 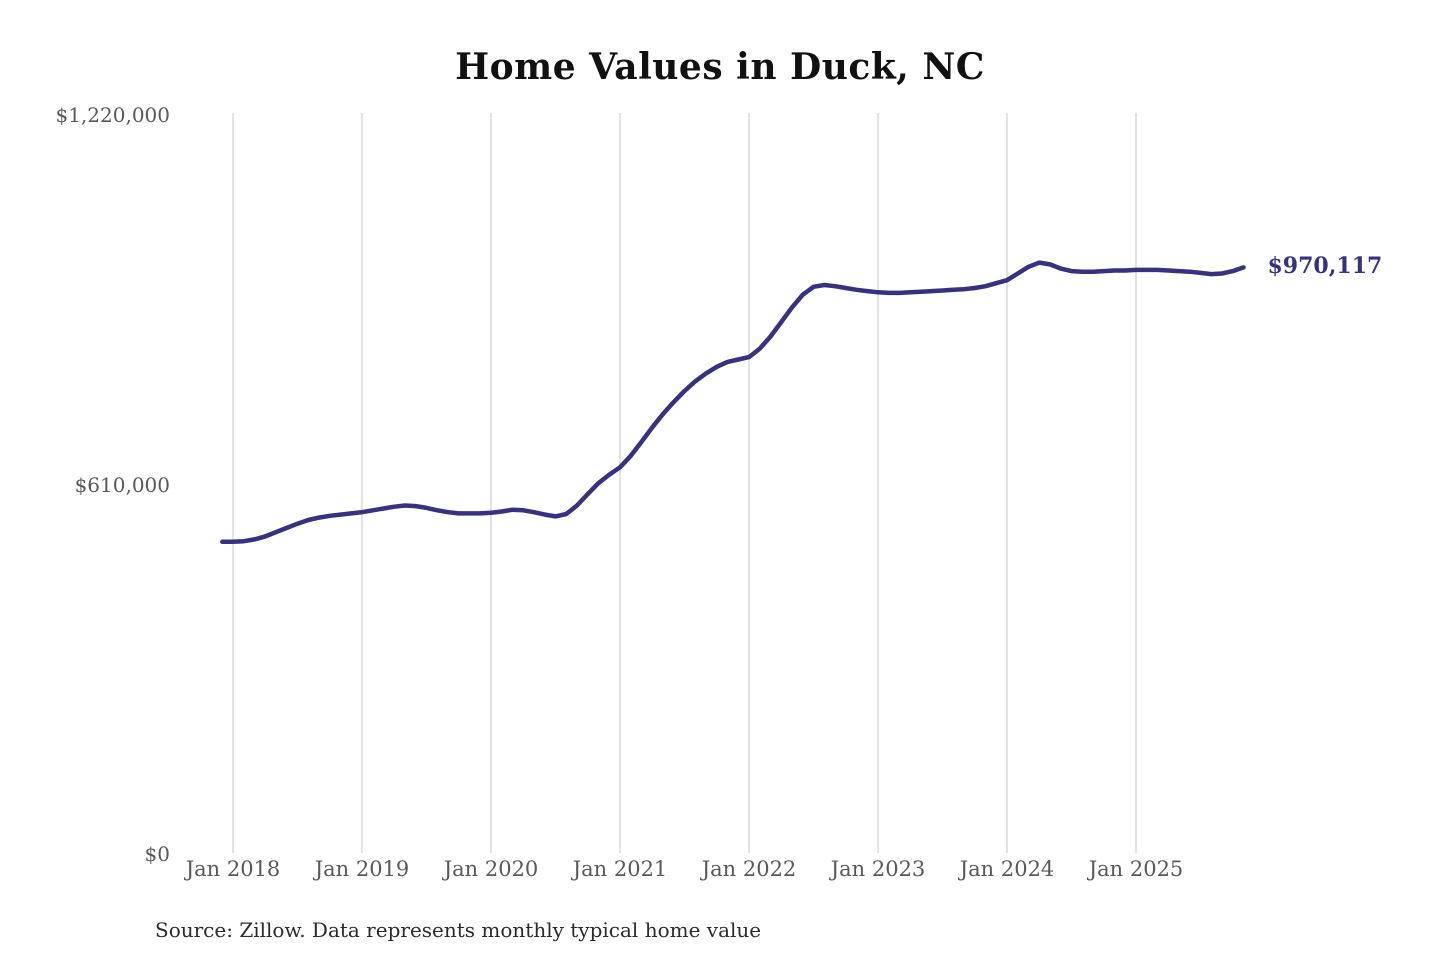 I want to click on x-axis-tick-label: Jan 2023, so click(x=878, y=869).